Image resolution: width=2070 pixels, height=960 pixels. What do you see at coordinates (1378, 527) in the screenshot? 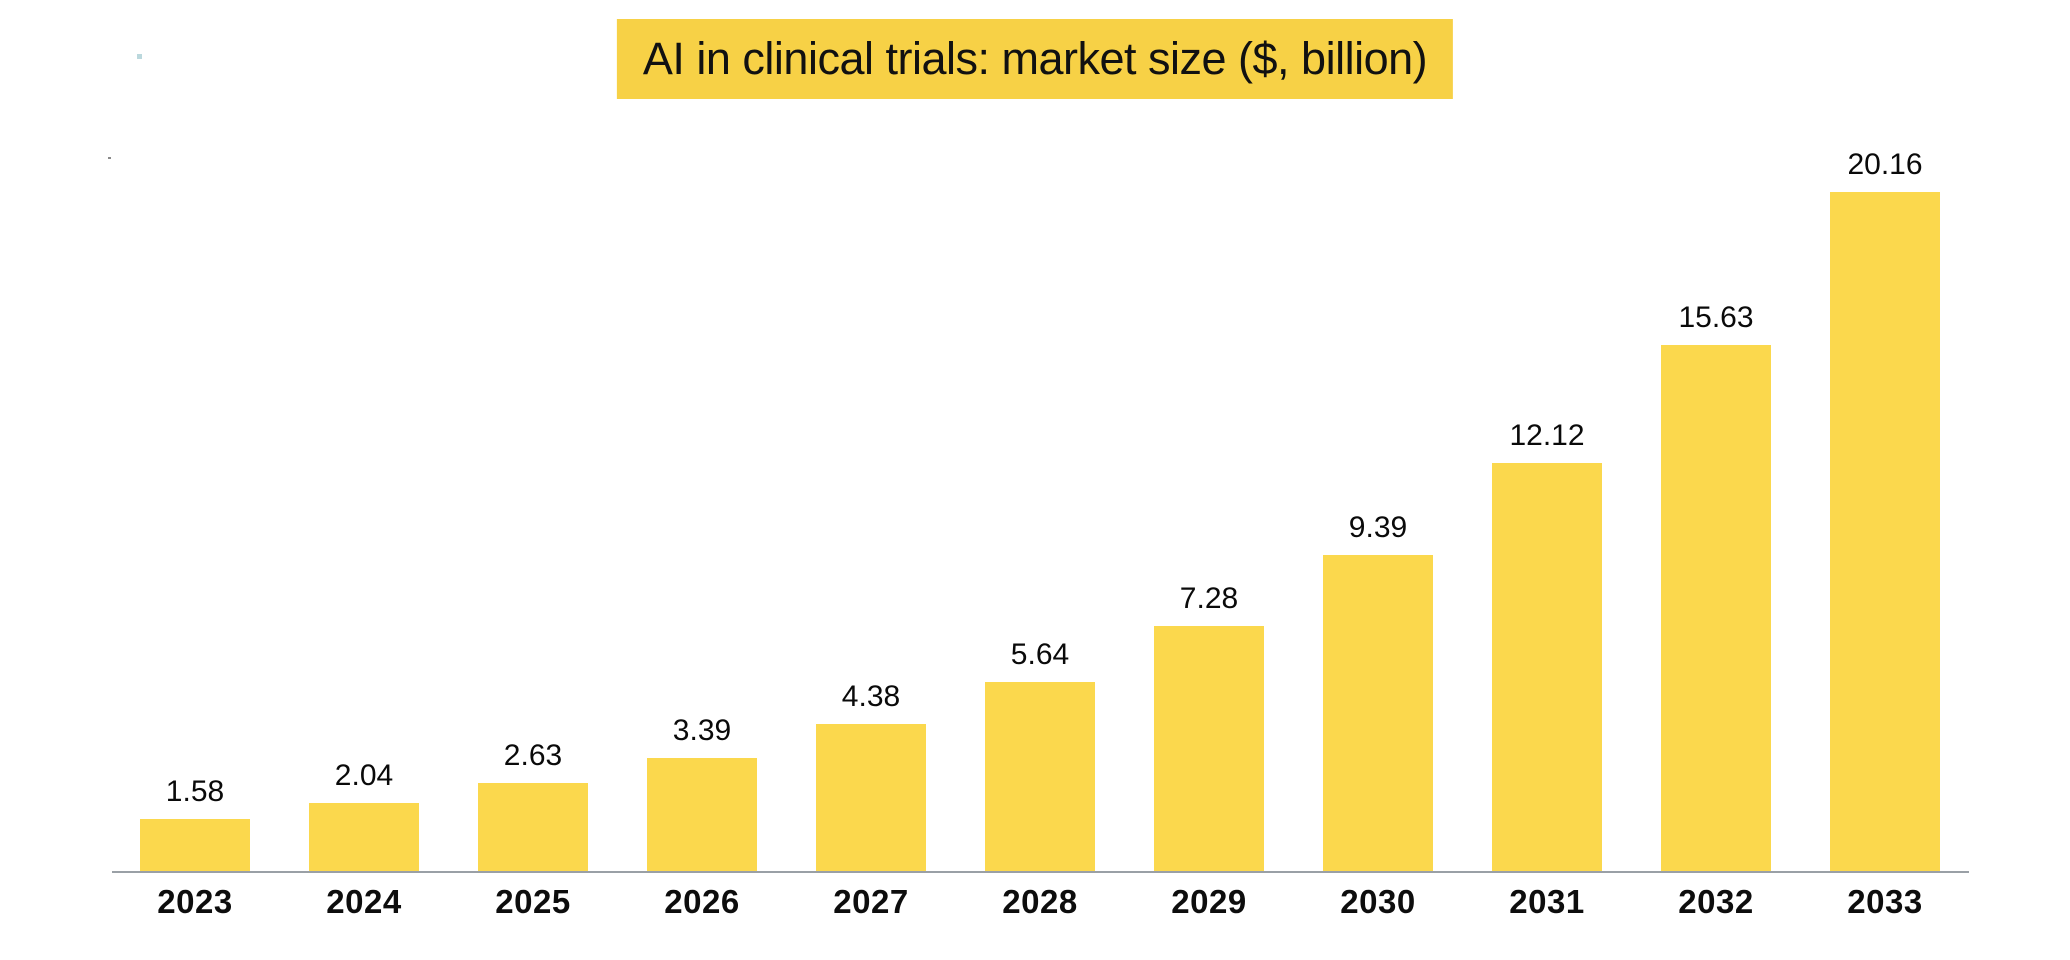
I see `bar-value-label: 9.39` at bounding box center [1378, 527].